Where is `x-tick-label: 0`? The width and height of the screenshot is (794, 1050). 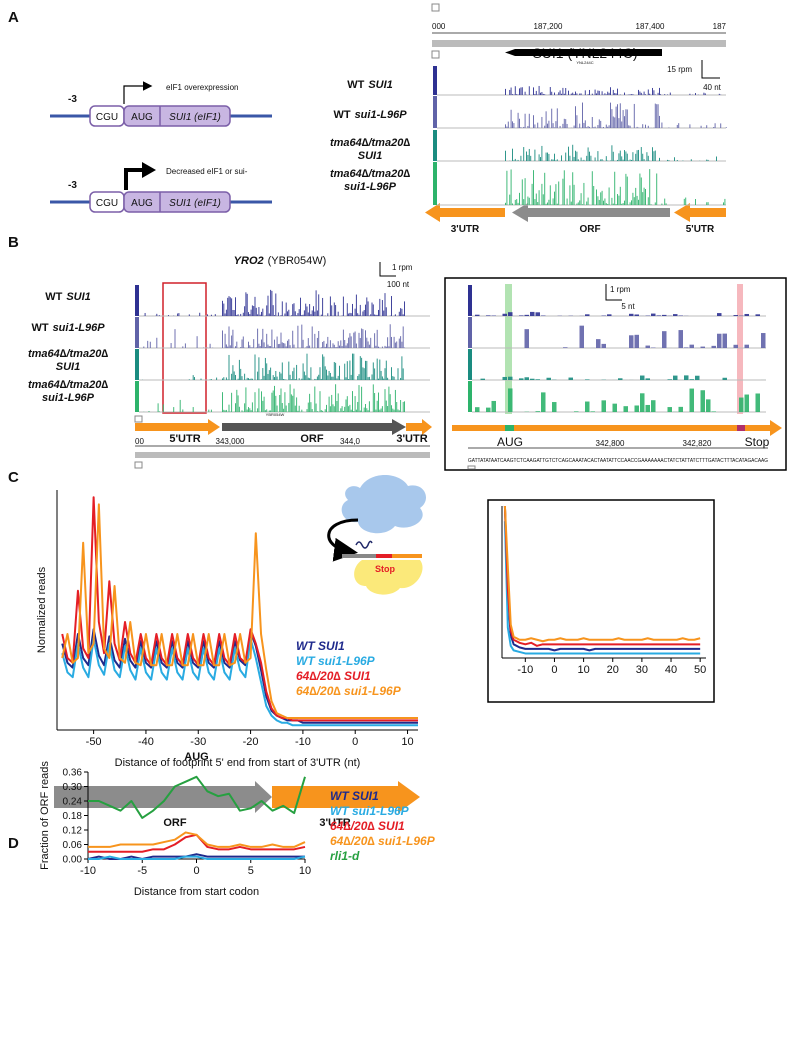
x-tick-label: 0 is located at coordinates (196, 871).